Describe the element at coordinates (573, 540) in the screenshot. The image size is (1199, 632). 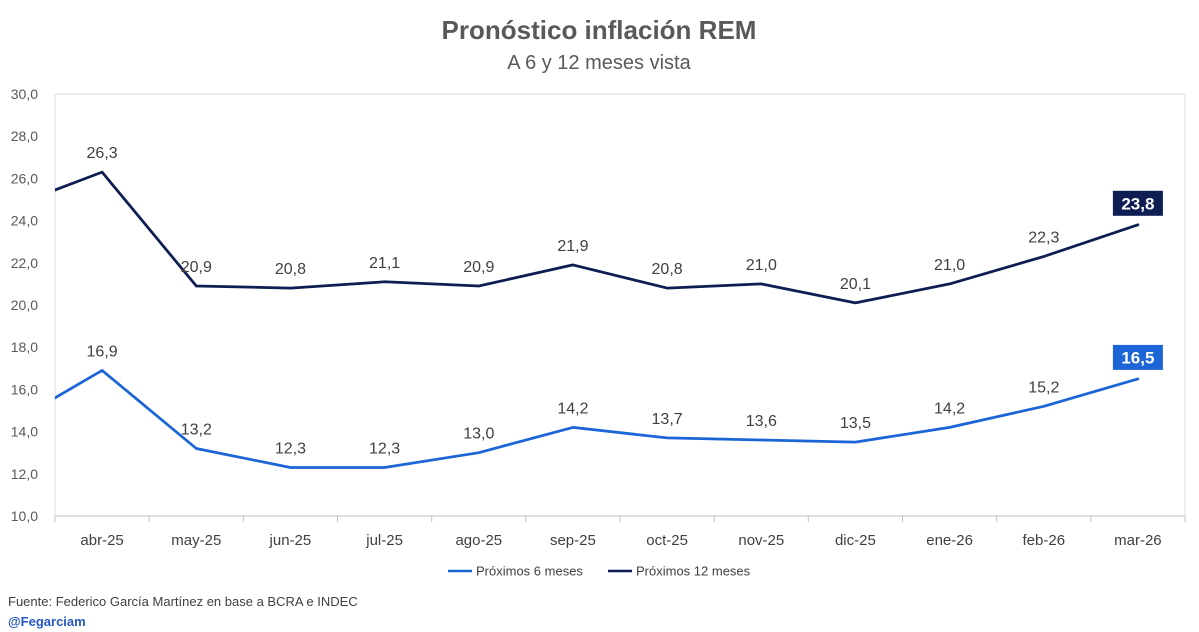
I see `x-tick-label: sep-25` at that location.